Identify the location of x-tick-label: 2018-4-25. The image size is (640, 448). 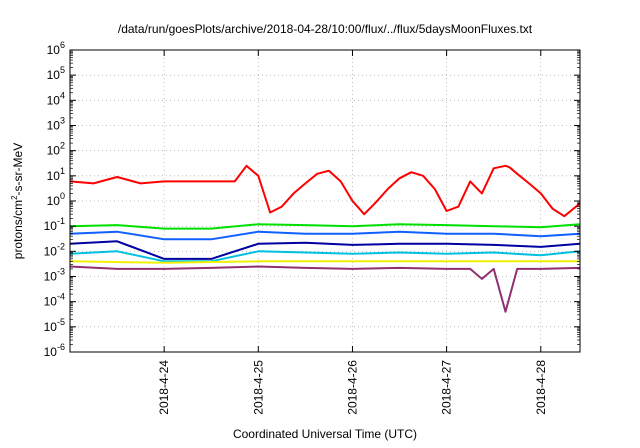
(258, 387).